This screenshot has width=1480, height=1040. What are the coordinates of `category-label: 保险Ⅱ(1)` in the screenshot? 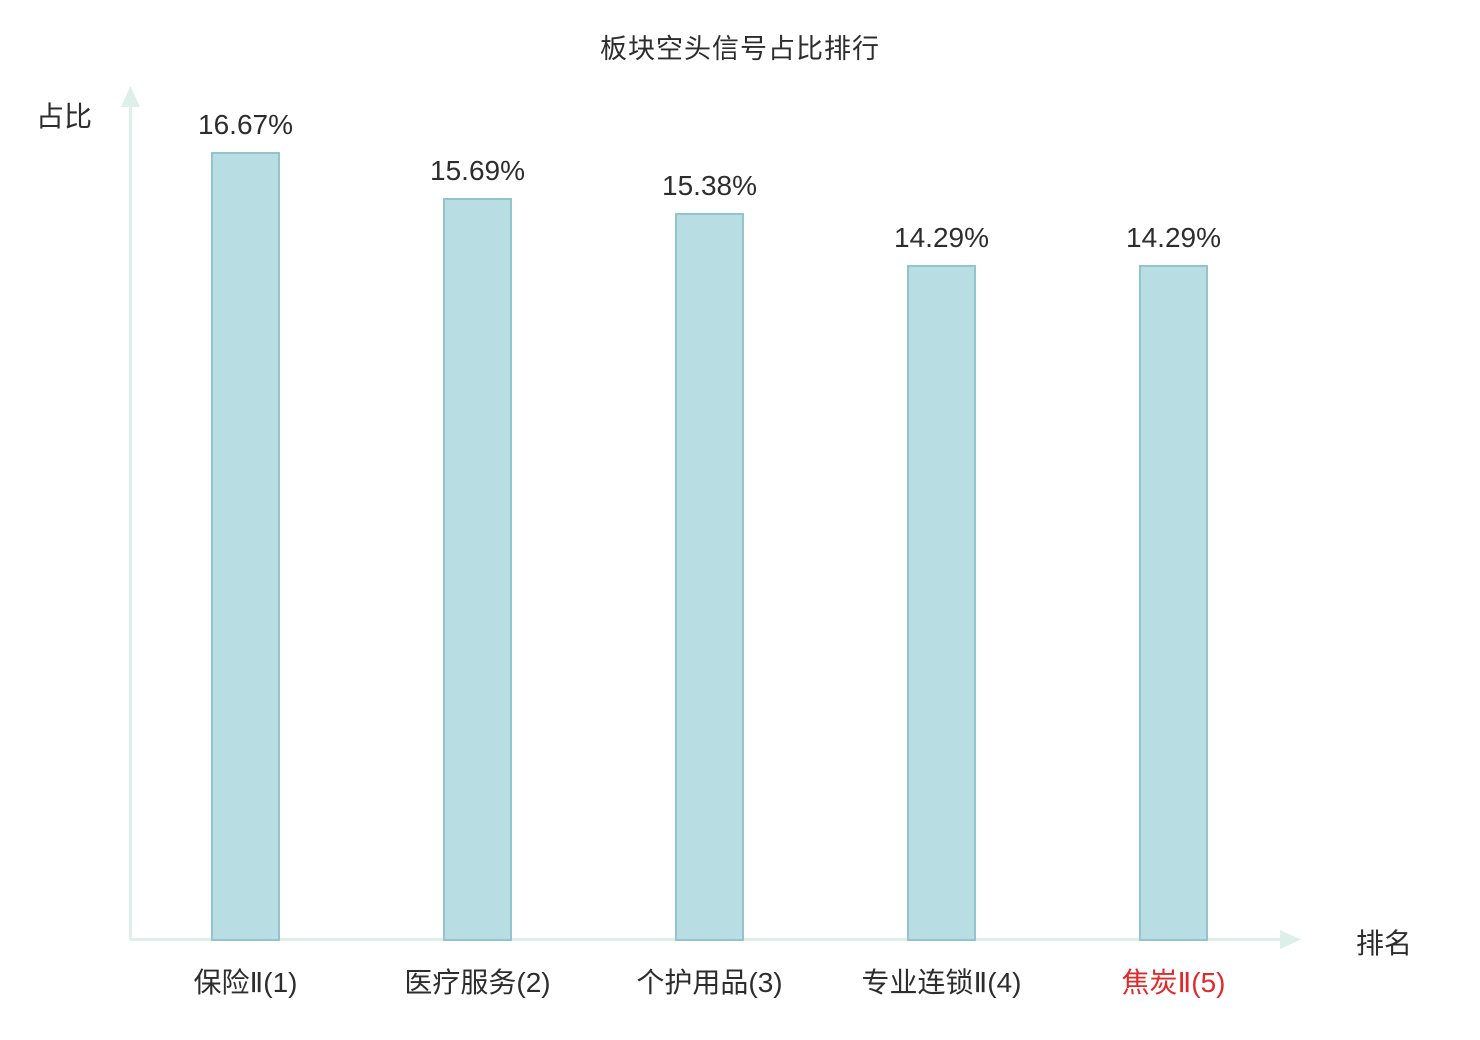 It's located at (245, 982).